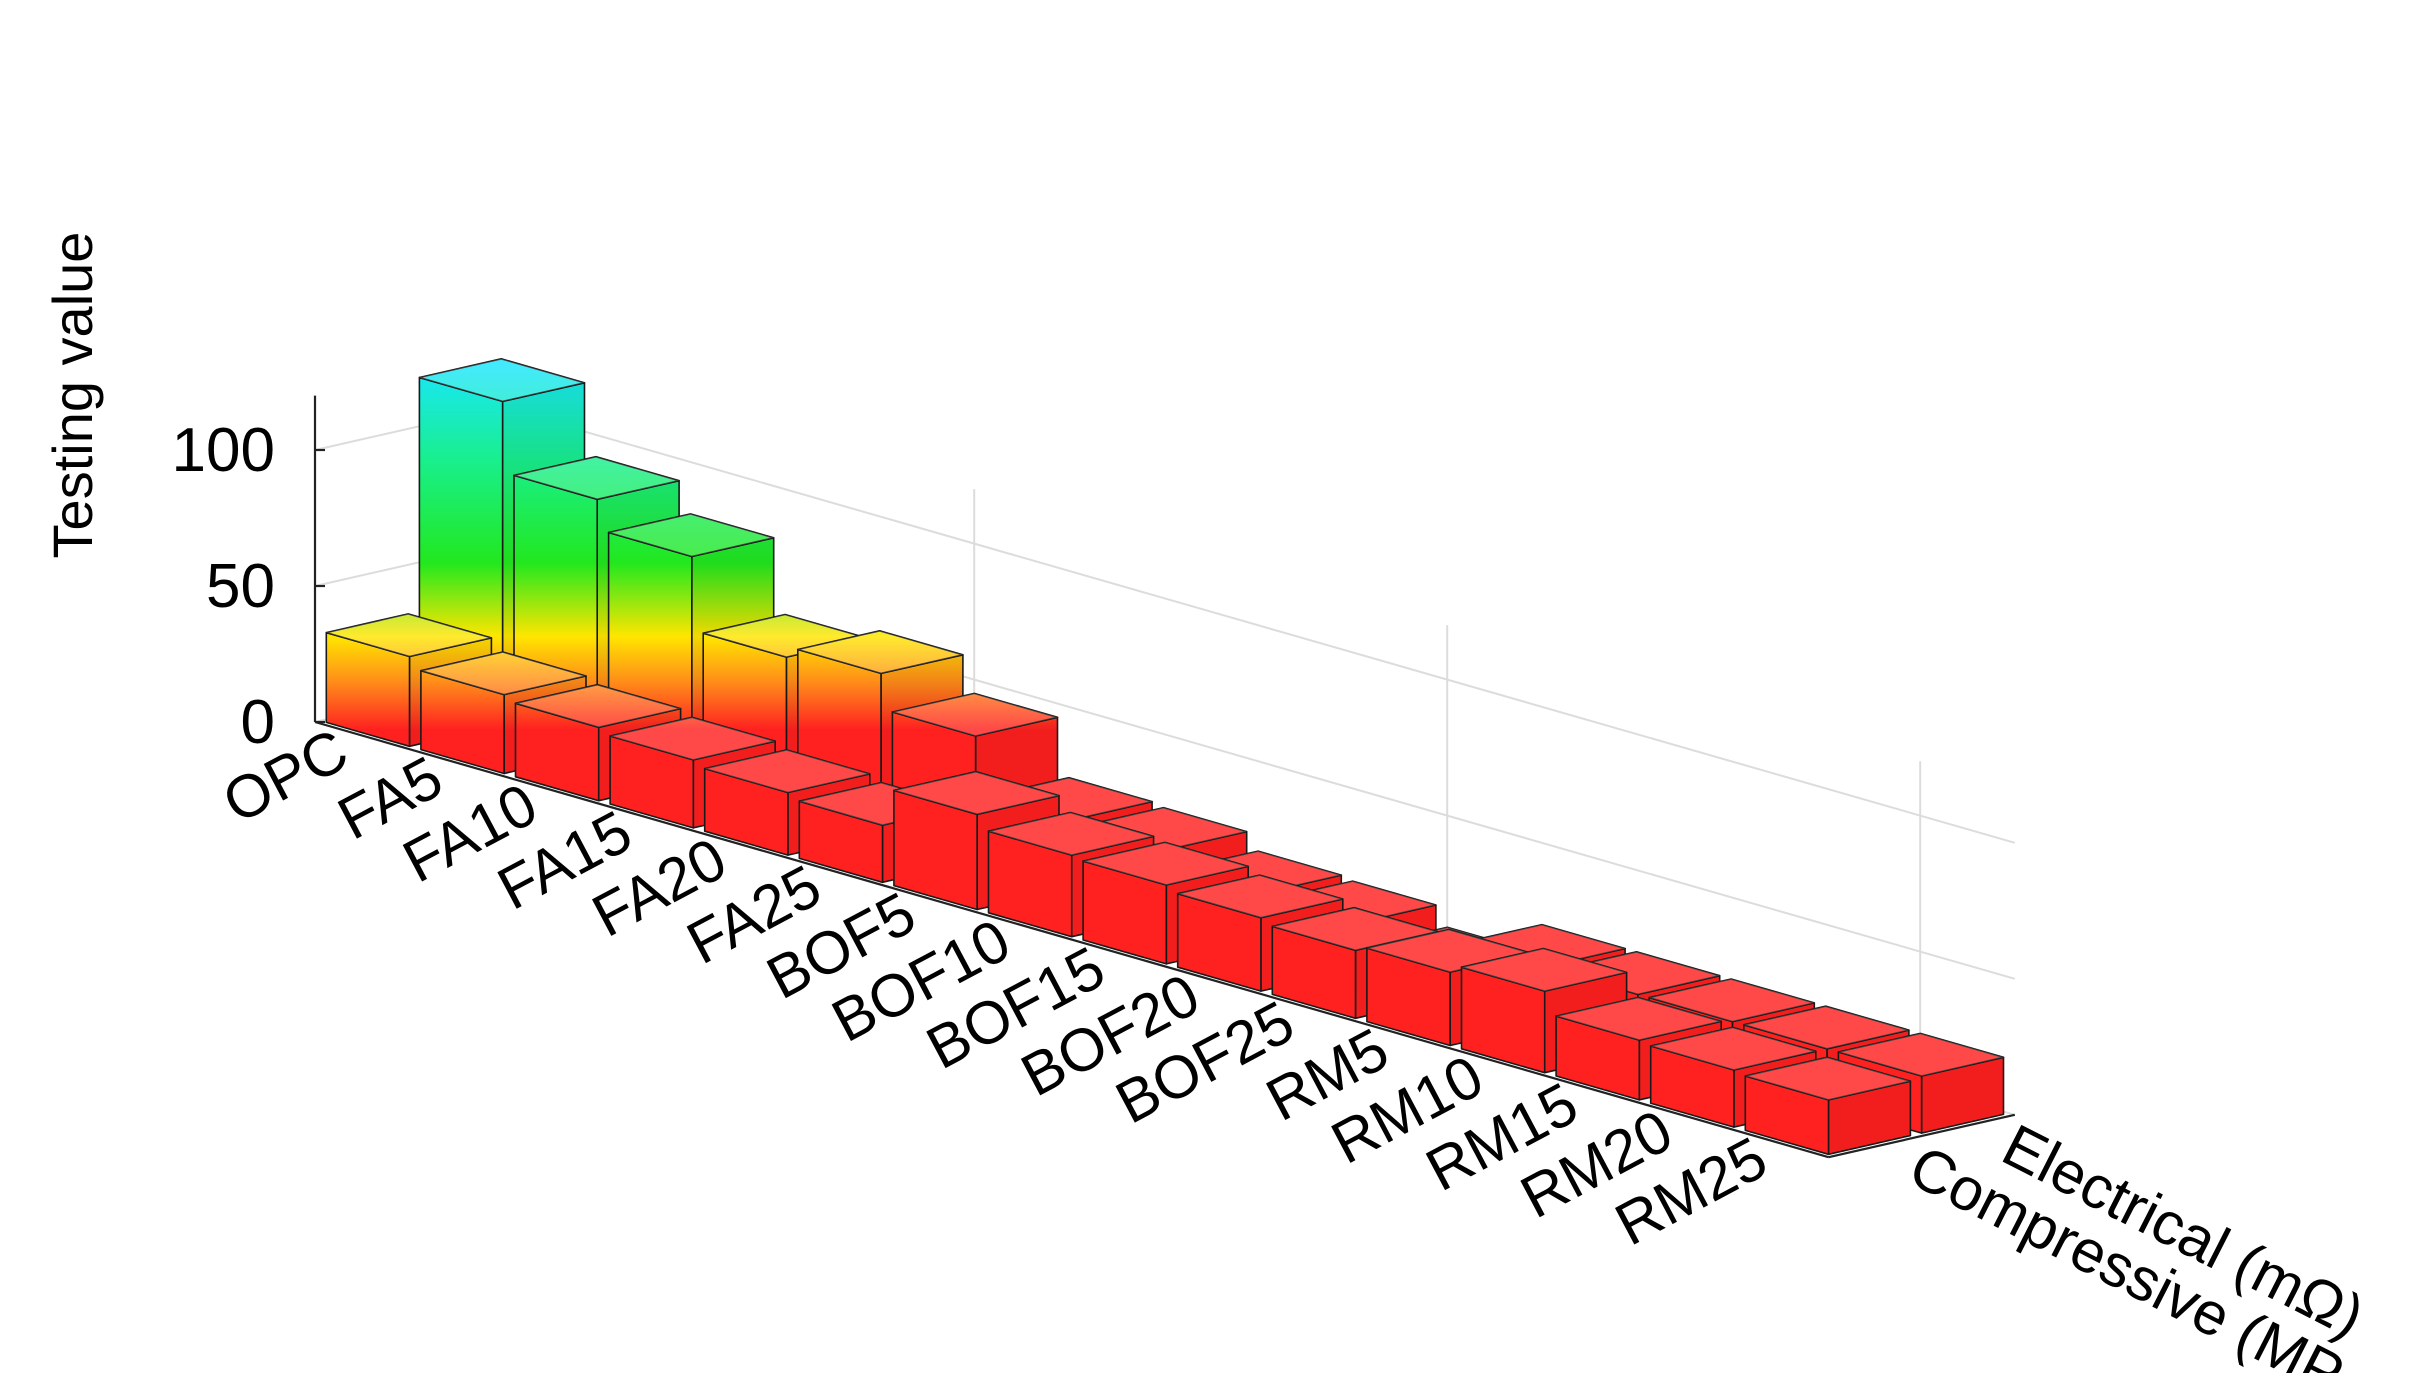 The image size is (2425, 1373). I want to click on z-tick-label: 50, so click(240, 586).